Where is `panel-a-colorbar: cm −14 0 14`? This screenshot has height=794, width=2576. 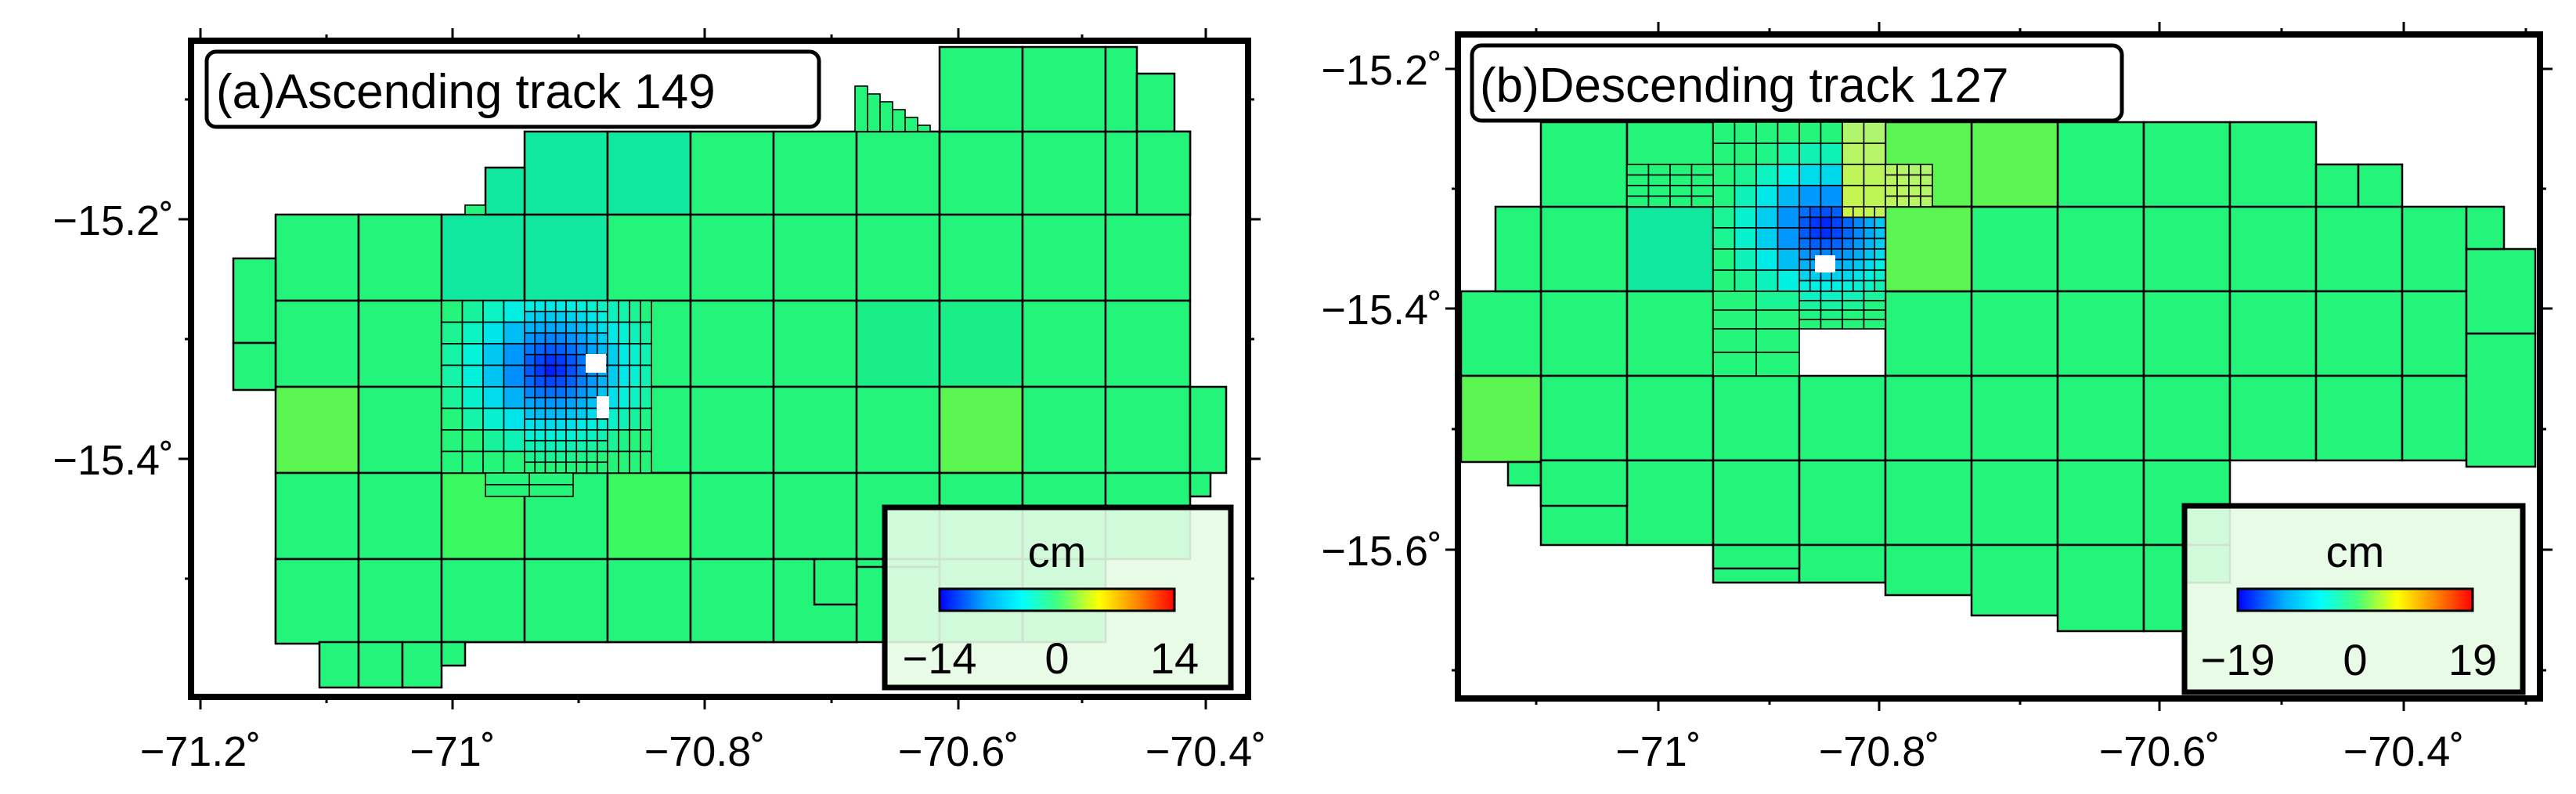
panel-a-colorbar: cm −14 0 14 is located at coordinates (1058, 597).